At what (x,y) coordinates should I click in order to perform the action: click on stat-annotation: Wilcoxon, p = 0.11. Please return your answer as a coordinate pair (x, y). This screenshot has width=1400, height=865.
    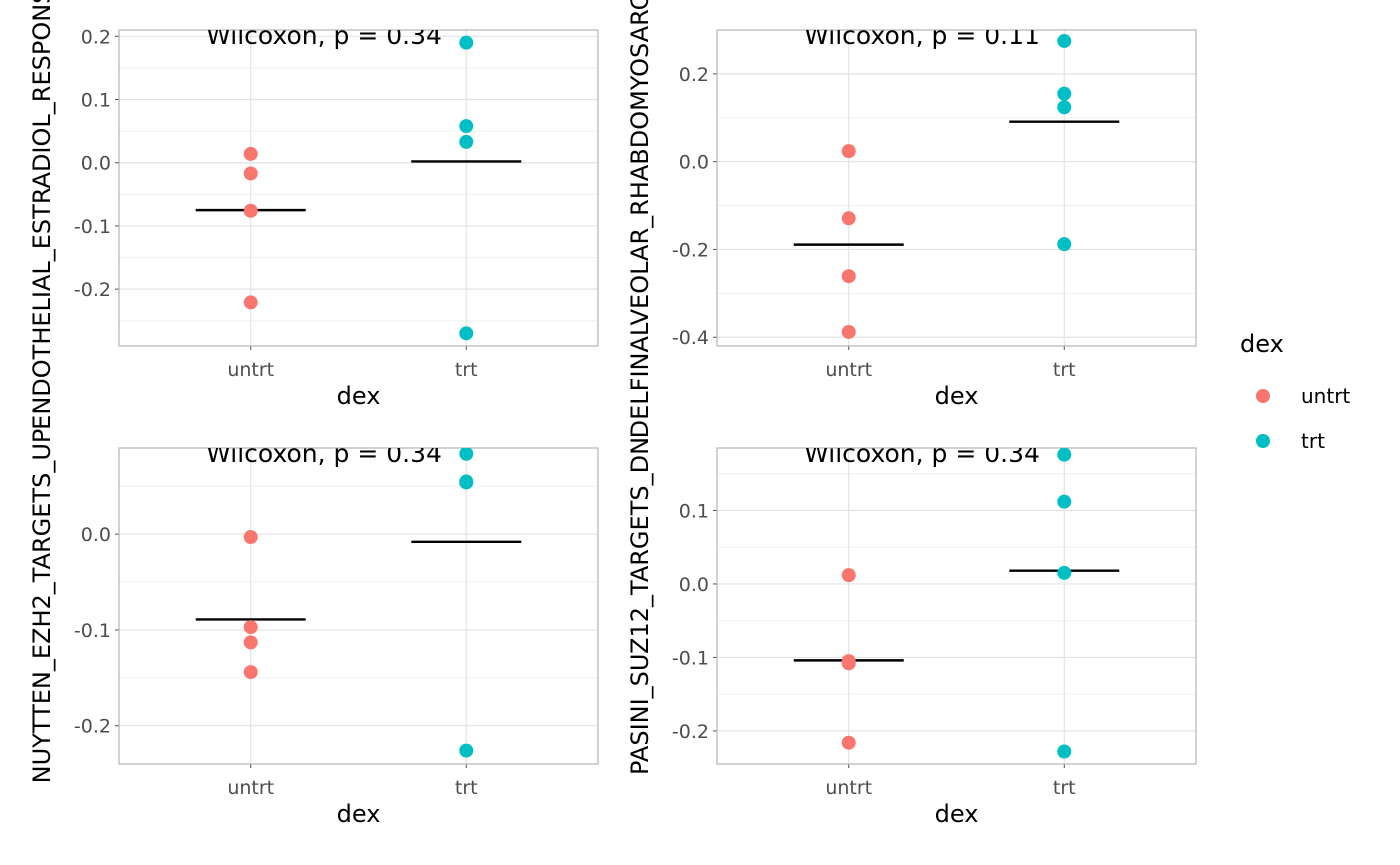
    Looking at the image, I should click on (922, 35).